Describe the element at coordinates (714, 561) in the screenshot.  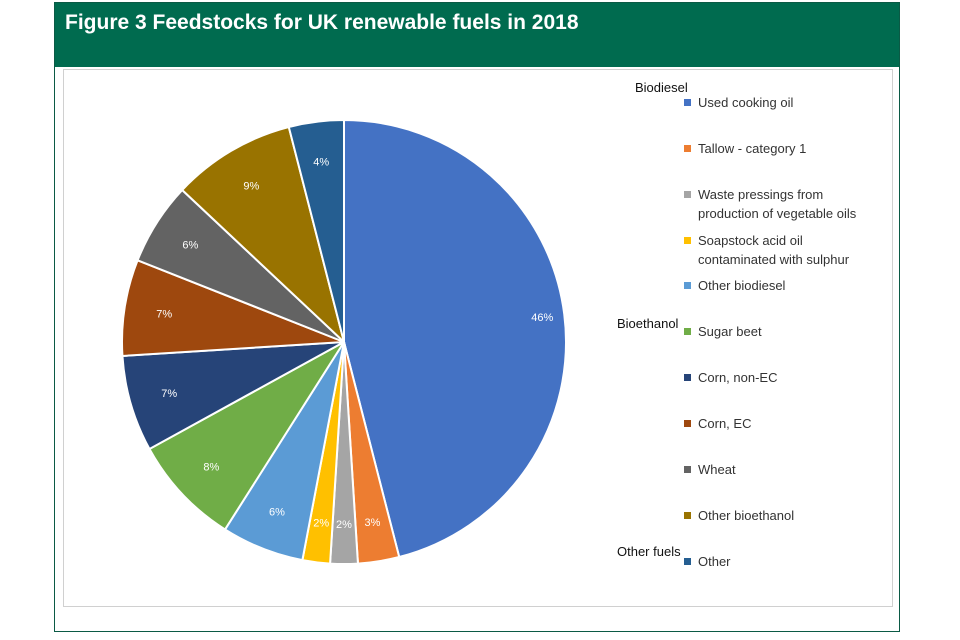
I see `legend-label-10: Other` at that location.